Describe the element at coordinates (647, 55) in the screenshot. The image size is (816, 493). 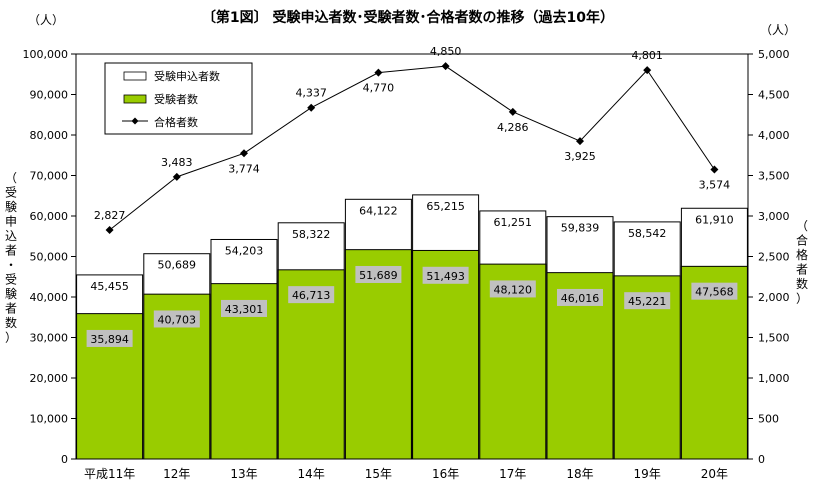
I see `data-label-passers: 4,801` at that location.